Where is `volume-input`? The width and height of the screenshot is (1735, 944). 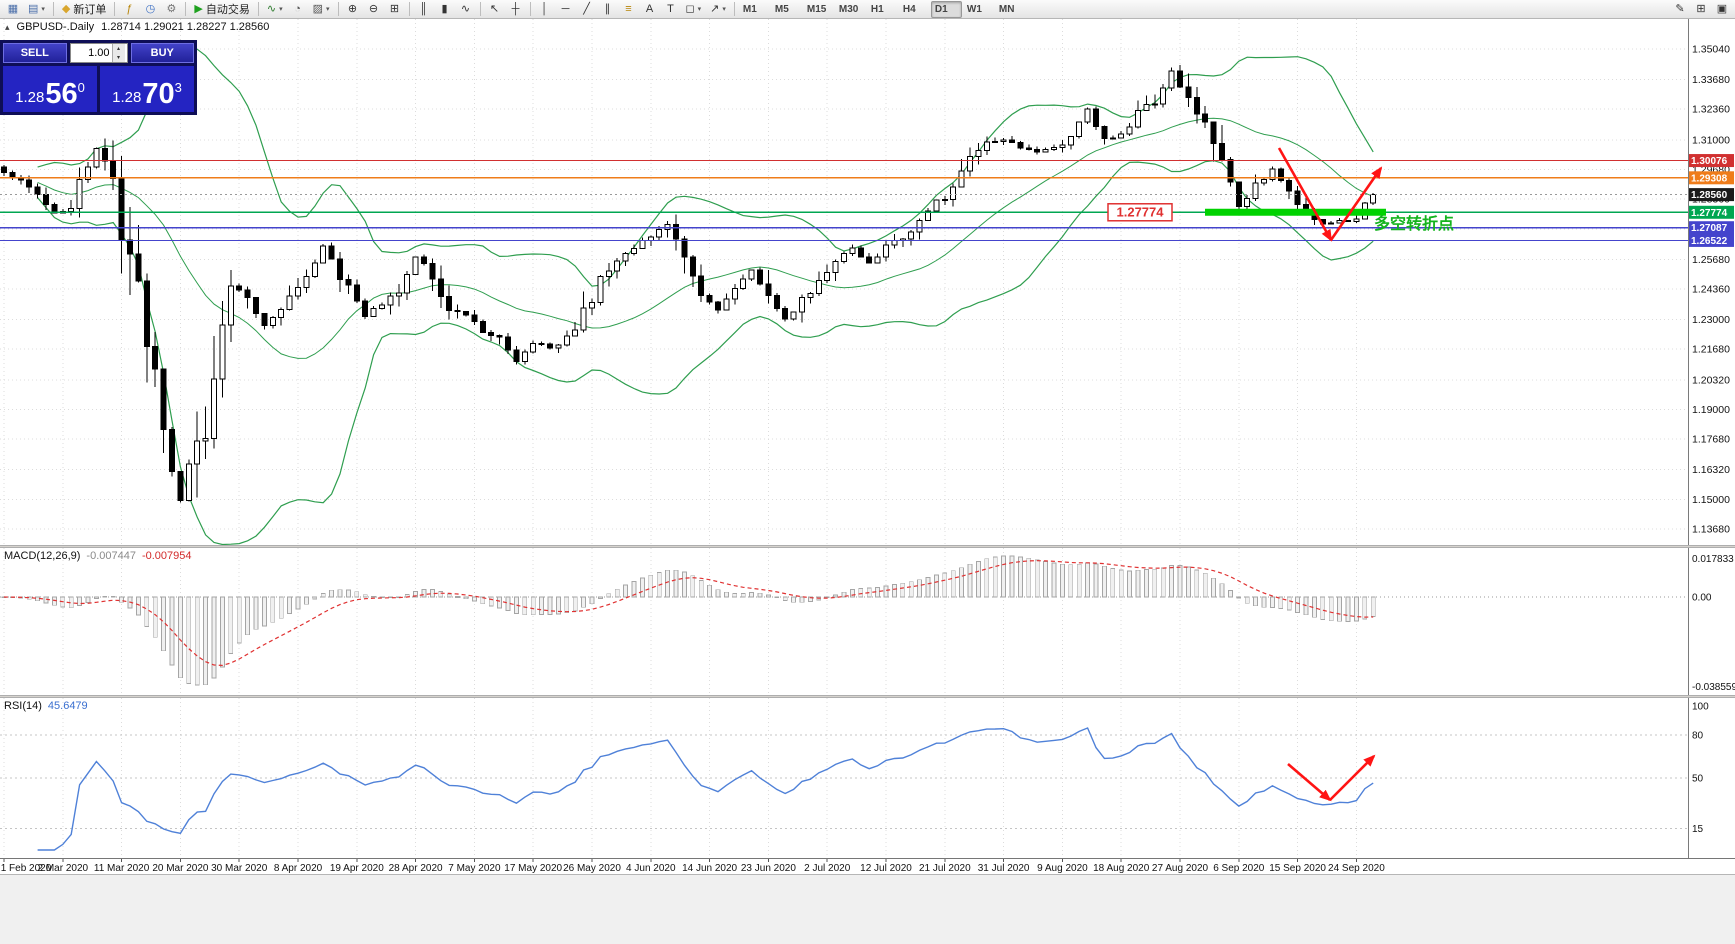 volume-input is located at coordinates (91, 53).